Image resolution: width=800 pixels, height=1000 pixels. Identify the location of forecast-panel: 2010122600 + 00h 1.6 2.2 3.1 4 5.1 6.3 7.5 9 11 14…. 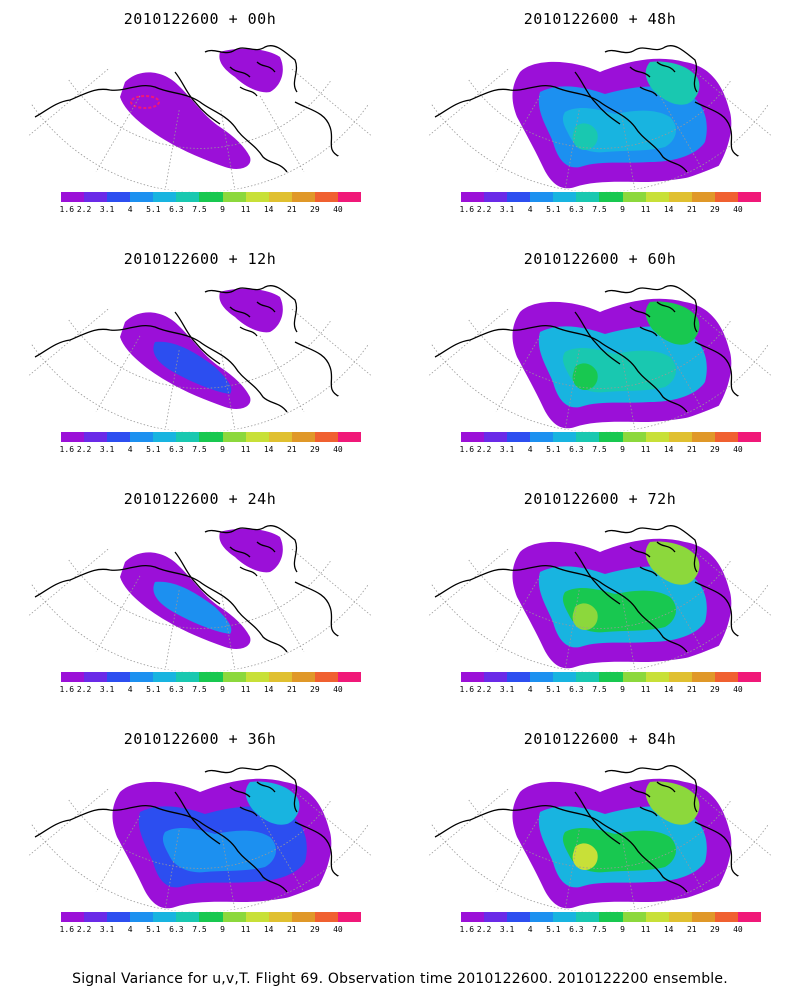
(200, 120).